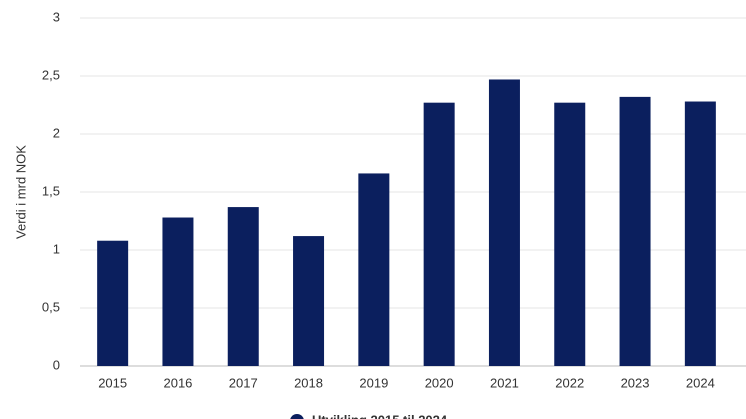  Describe the element at coordinates (112, 382) in the screenshot. I see `x-tick-label: 2015` at that location.